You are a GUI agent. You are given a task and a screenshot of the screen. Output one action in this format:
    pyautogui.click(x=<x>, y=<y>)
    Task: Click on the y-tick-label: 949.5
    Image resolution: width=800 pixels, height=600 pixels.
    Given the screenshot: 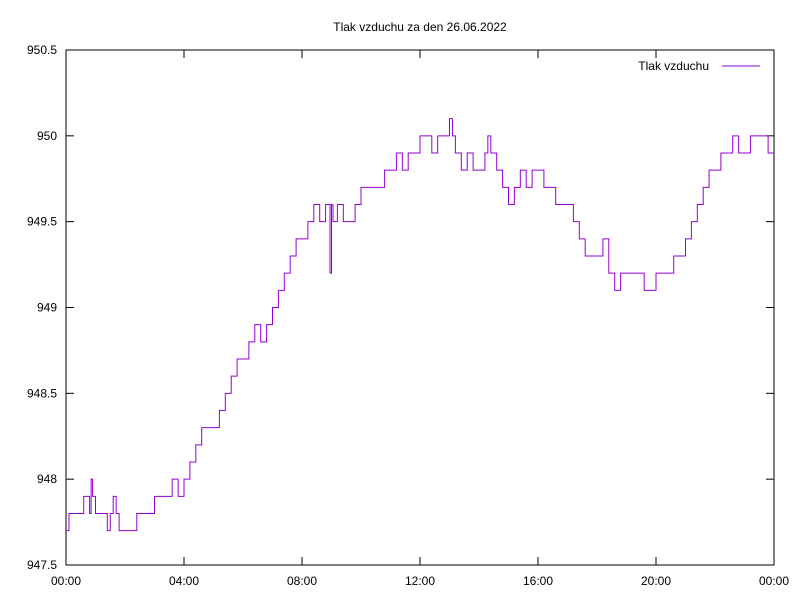 What is the action you would take?
    pyautogui.click(x=42, y=222)
    